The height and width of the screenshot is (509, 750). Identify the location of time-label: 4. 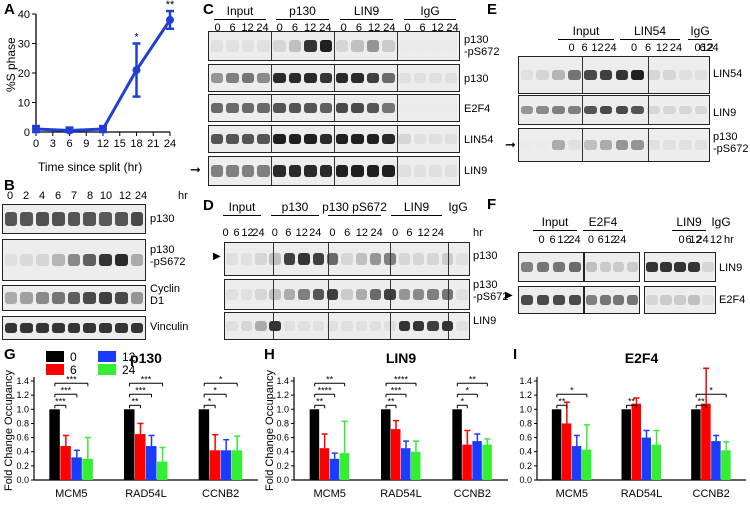
(42, 196).